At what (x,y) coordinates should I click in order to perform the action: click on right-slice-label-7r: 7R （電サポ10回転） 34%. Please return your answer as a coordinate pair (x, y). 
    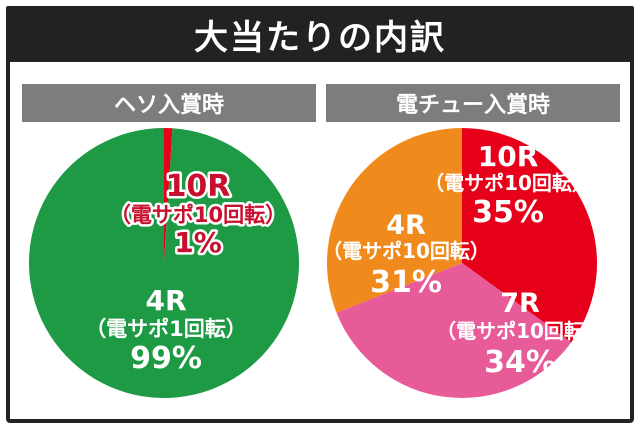
    Looking at the image, I should click on (520, 334).